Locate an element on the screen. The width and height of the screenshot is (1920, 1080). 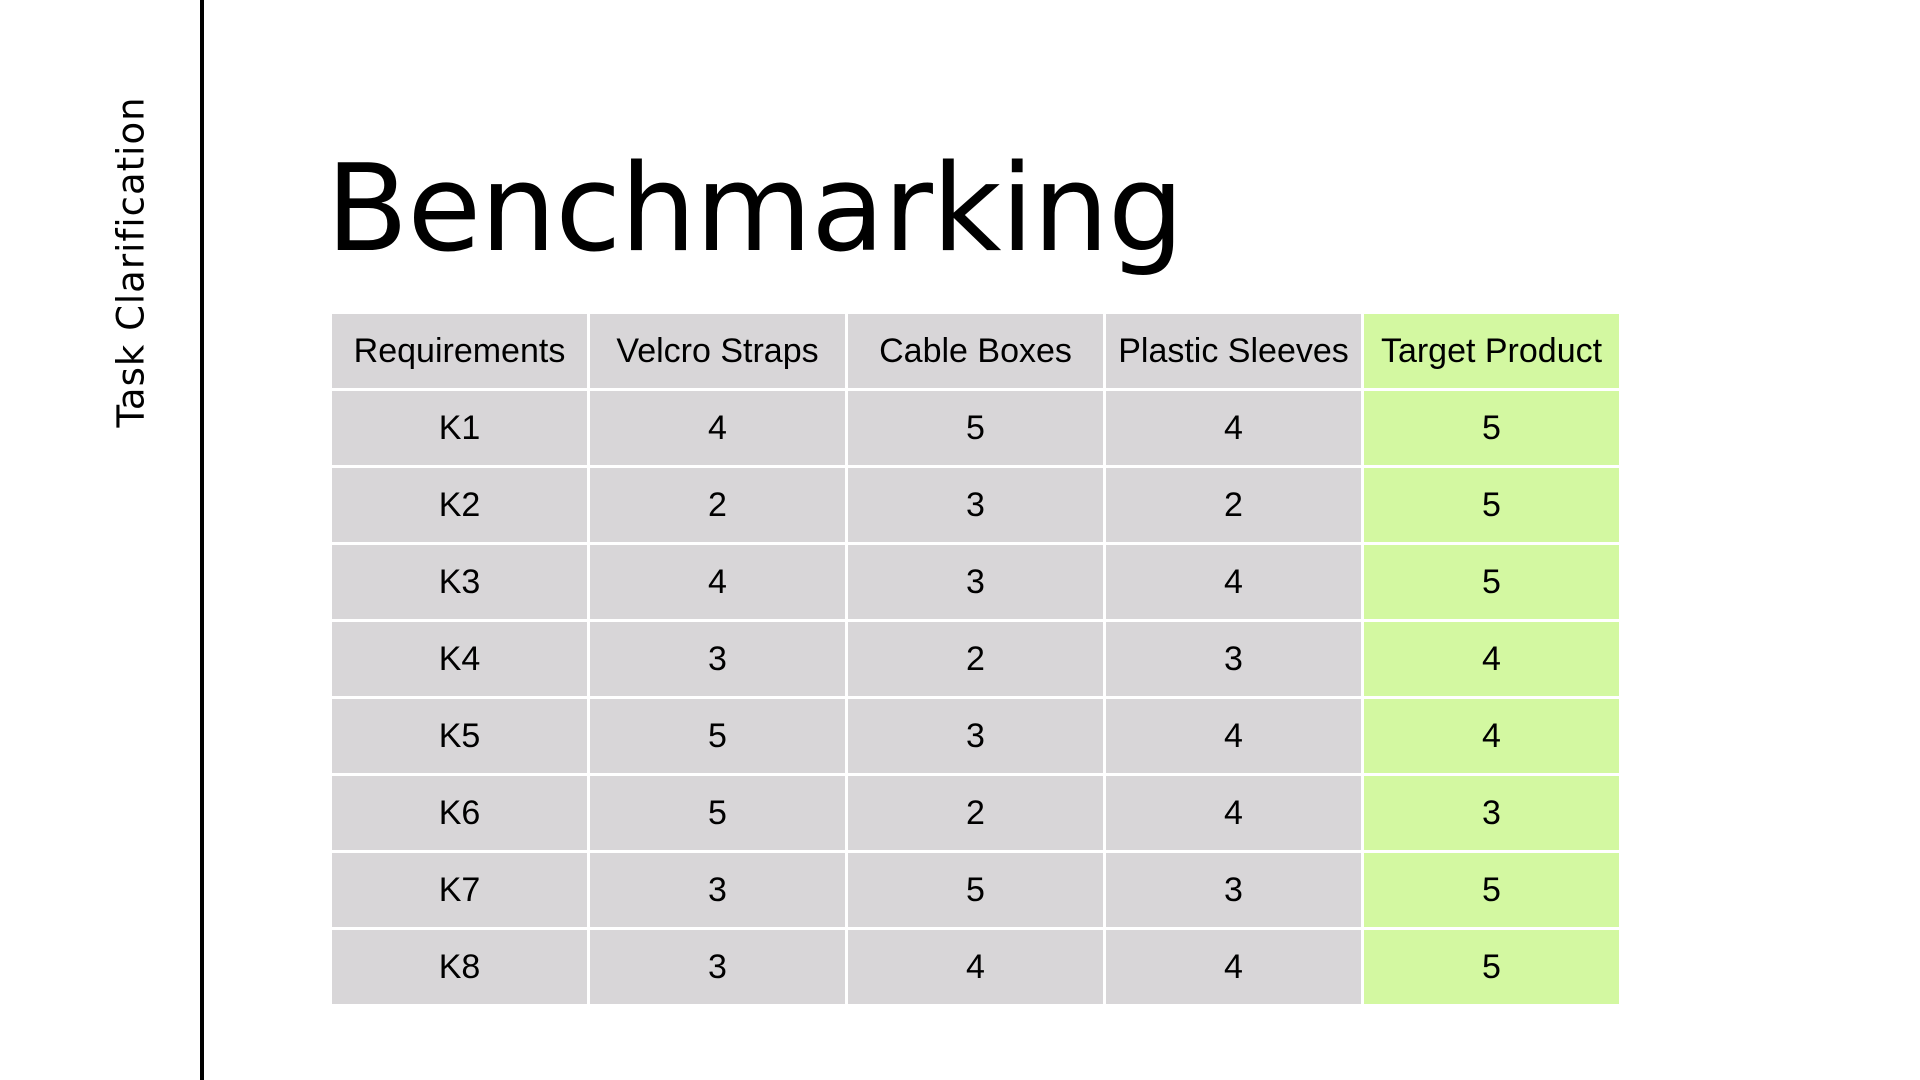
requirement-cell: K4 is located at coordinates (459, 659).